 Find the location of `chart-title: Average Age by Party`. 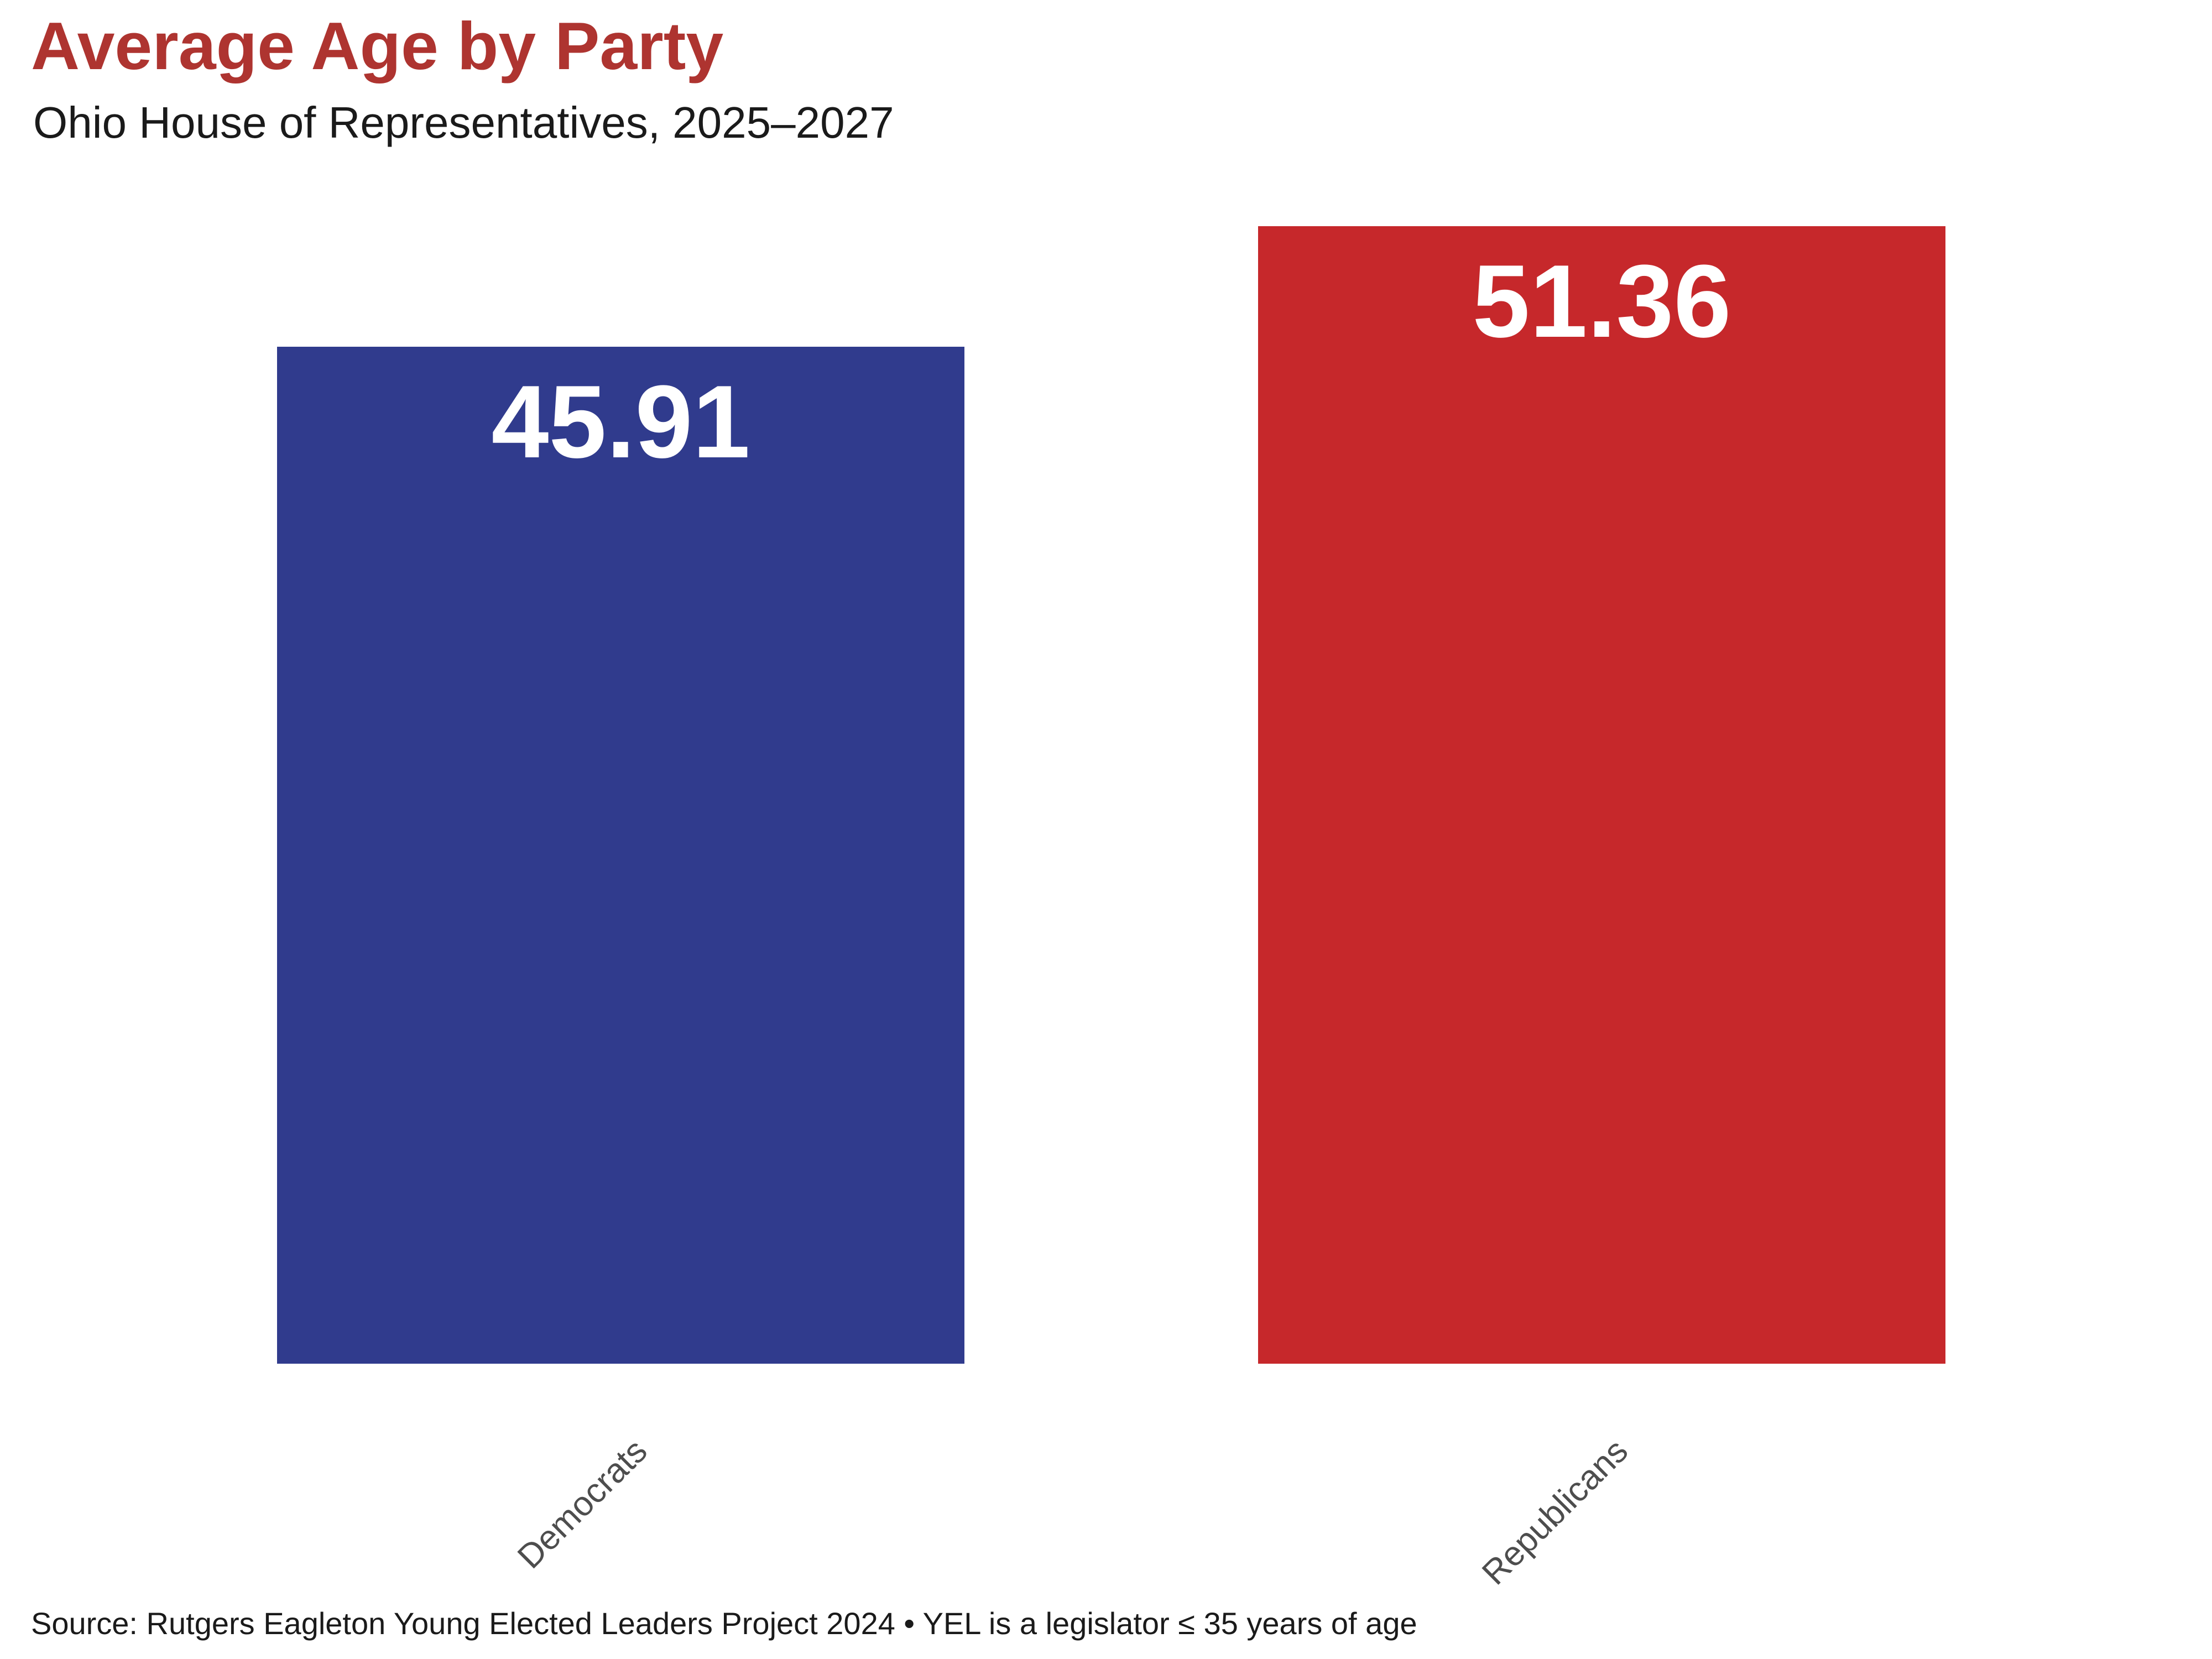

chart-title: Average Age by Party is located at coordinates (377, 46).